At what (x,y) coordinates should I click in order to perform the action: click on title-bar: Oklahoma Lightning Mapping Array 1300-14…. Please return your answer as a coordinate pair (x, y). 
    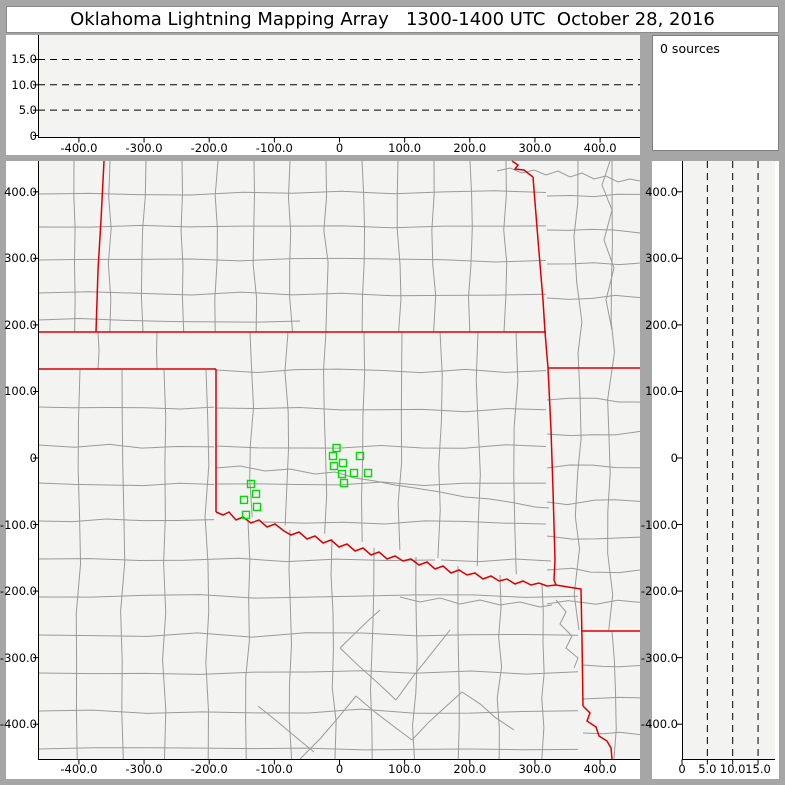
    Looking at the image, I should click on (392, 19).